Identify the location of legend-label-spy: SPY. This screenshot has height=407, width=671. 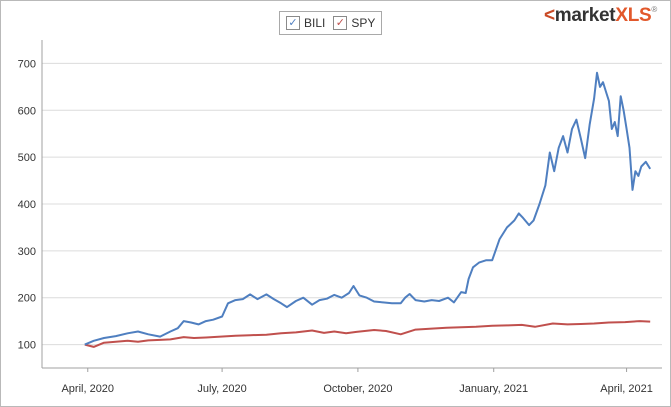
(363, 23).